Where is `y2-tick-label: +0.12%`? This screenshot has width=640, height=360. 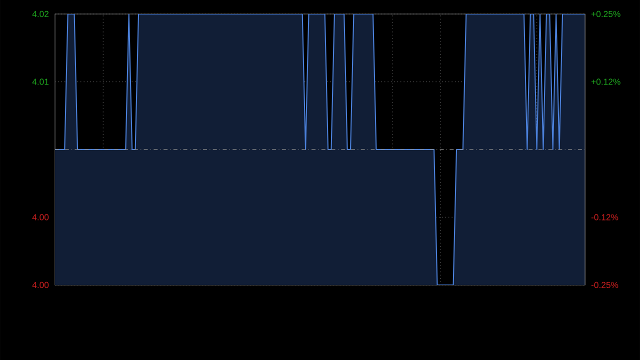
y2-tick-label: +0.12% is located at coordinates (605, 81).